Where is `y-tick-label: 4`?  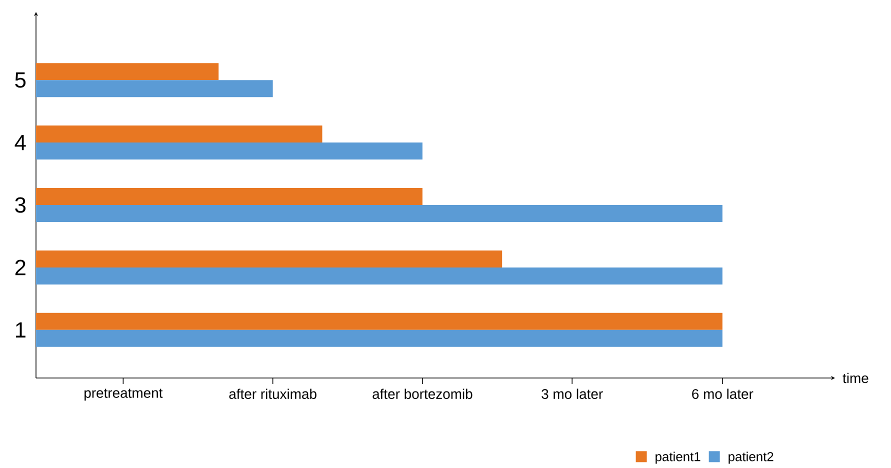 y-tick-label: 4 is located at coordinates (20, 142).